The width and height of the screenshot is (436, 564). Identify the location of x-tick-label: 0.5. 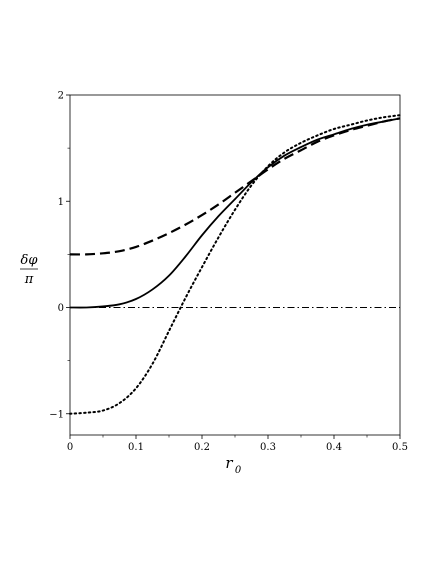
(400, 447).